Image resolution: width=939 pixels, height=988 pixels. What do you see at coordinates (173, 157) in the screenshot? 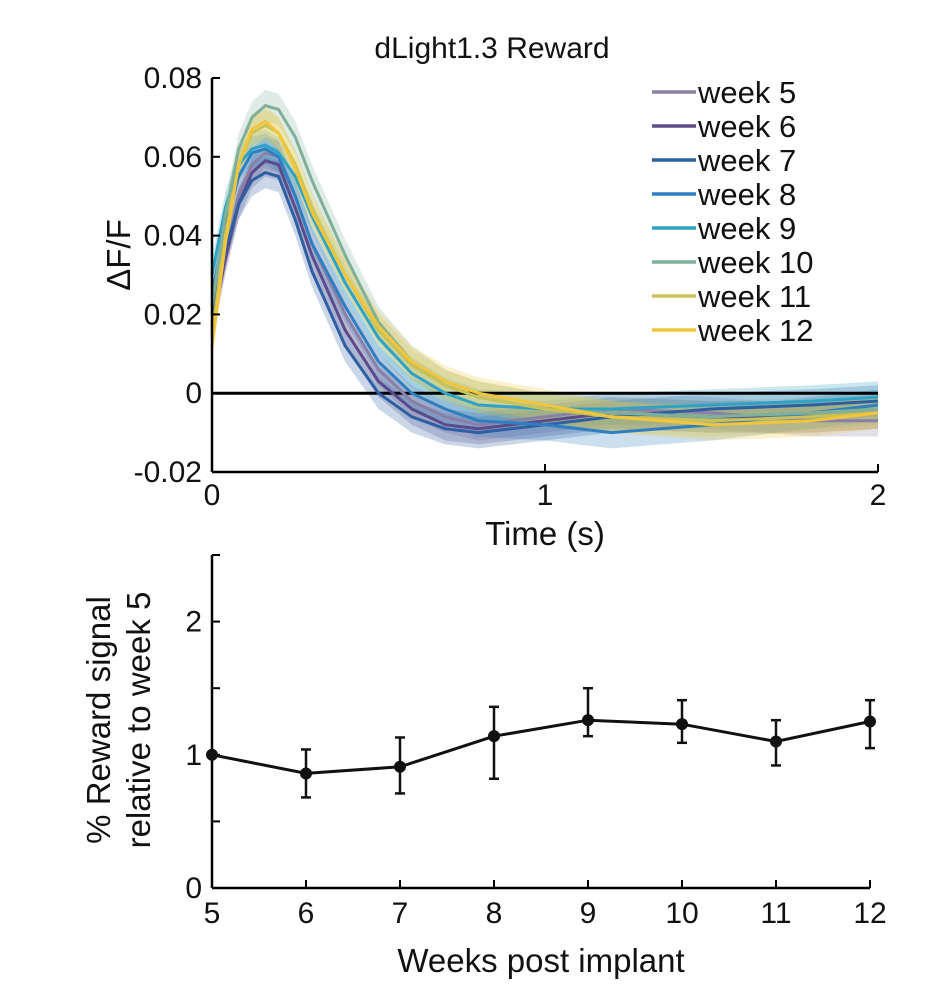
I see `top-y-tick-label: 0.06` at bounding box center [173, 157].